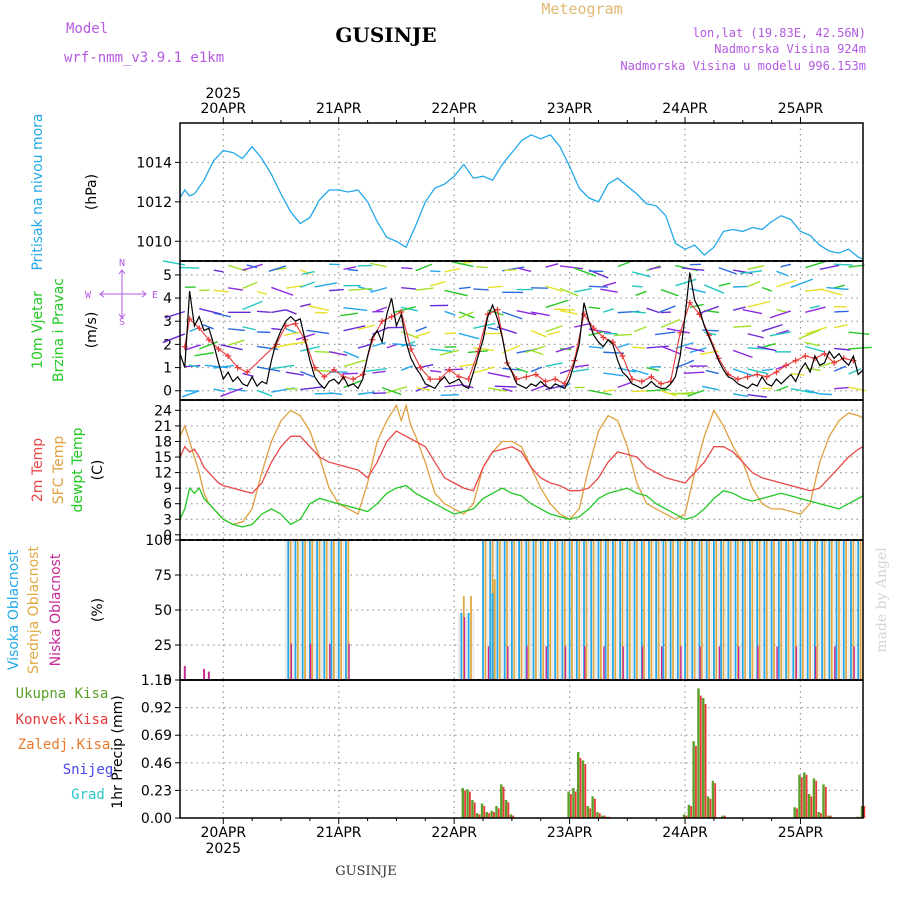  Describe the element at coordinates (521, 462) in the screenshot. I see `t2m-line` at that location.